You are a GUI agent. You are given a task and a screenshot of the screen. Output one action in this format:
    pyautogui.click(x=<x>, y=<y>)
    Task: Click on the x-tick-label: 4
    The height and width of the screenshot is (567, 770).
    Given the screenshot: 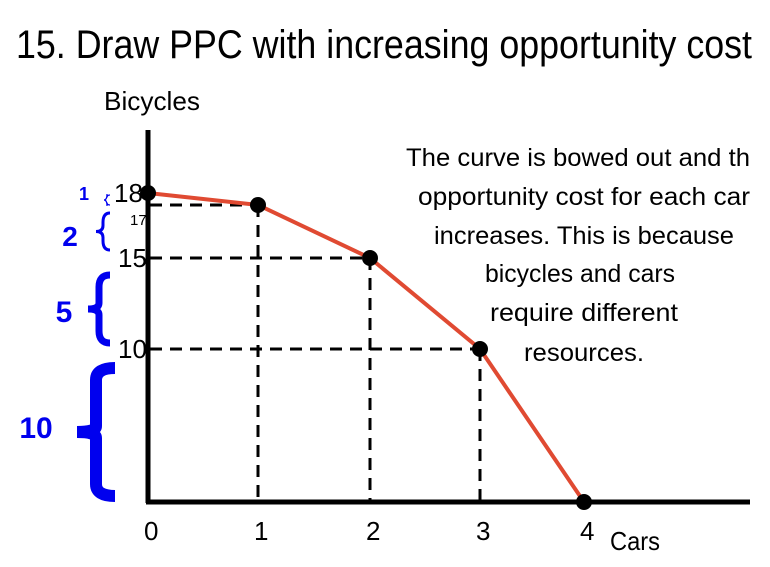 What is the action you would take?
    pyautogui.click(x=587, y=531)
    